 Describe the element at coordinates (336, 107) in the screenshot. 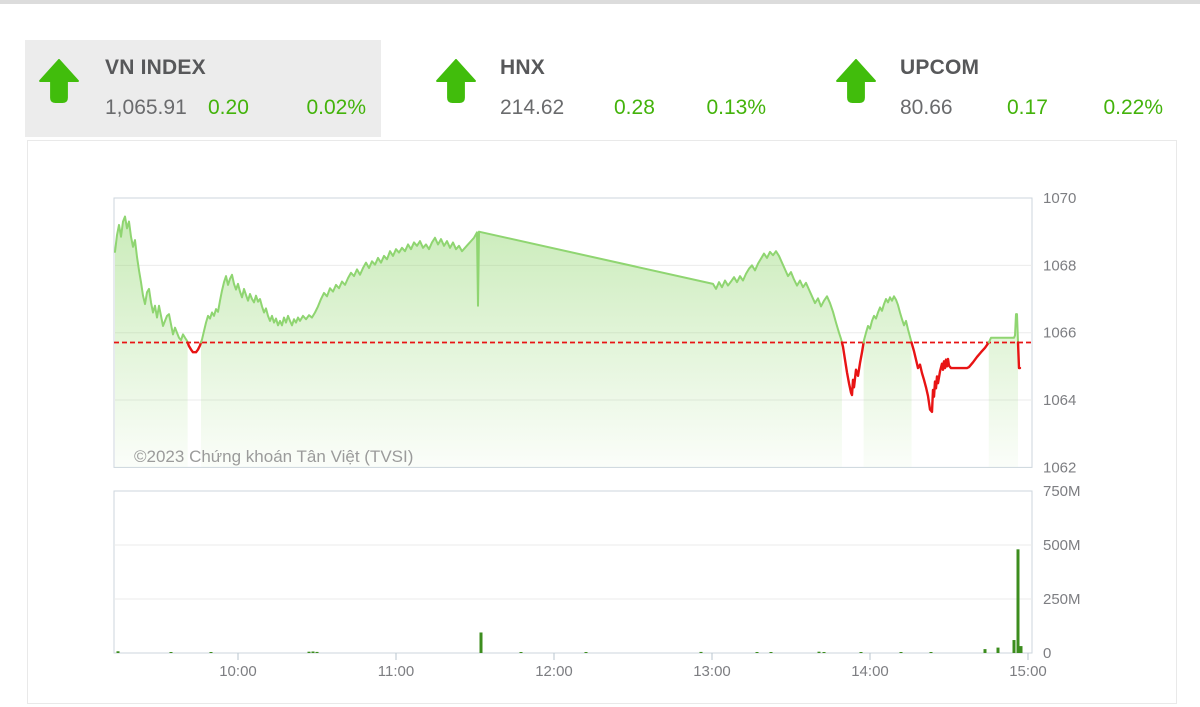

I see `index-change-percent: 0.02%` at that location.